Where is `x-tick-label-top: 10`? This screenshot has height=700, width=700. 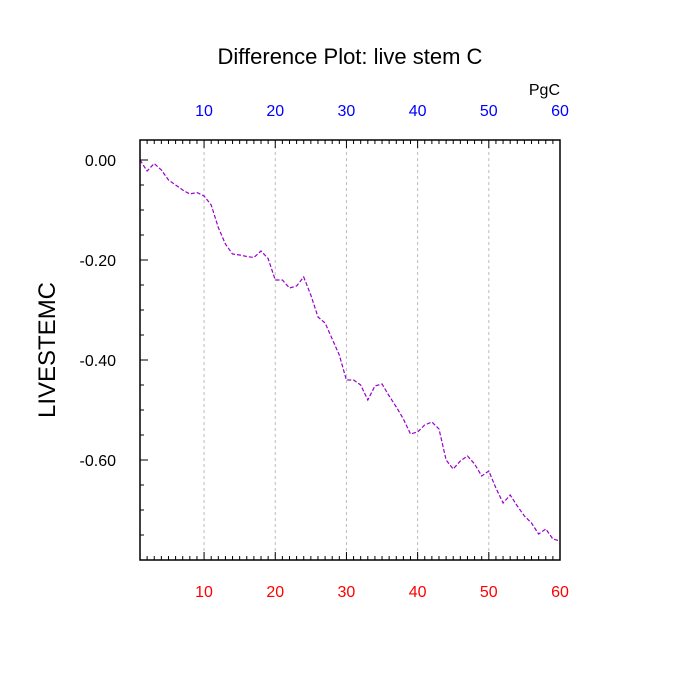
x-tick-label-top: 10 is located at coordinates (204, 111).